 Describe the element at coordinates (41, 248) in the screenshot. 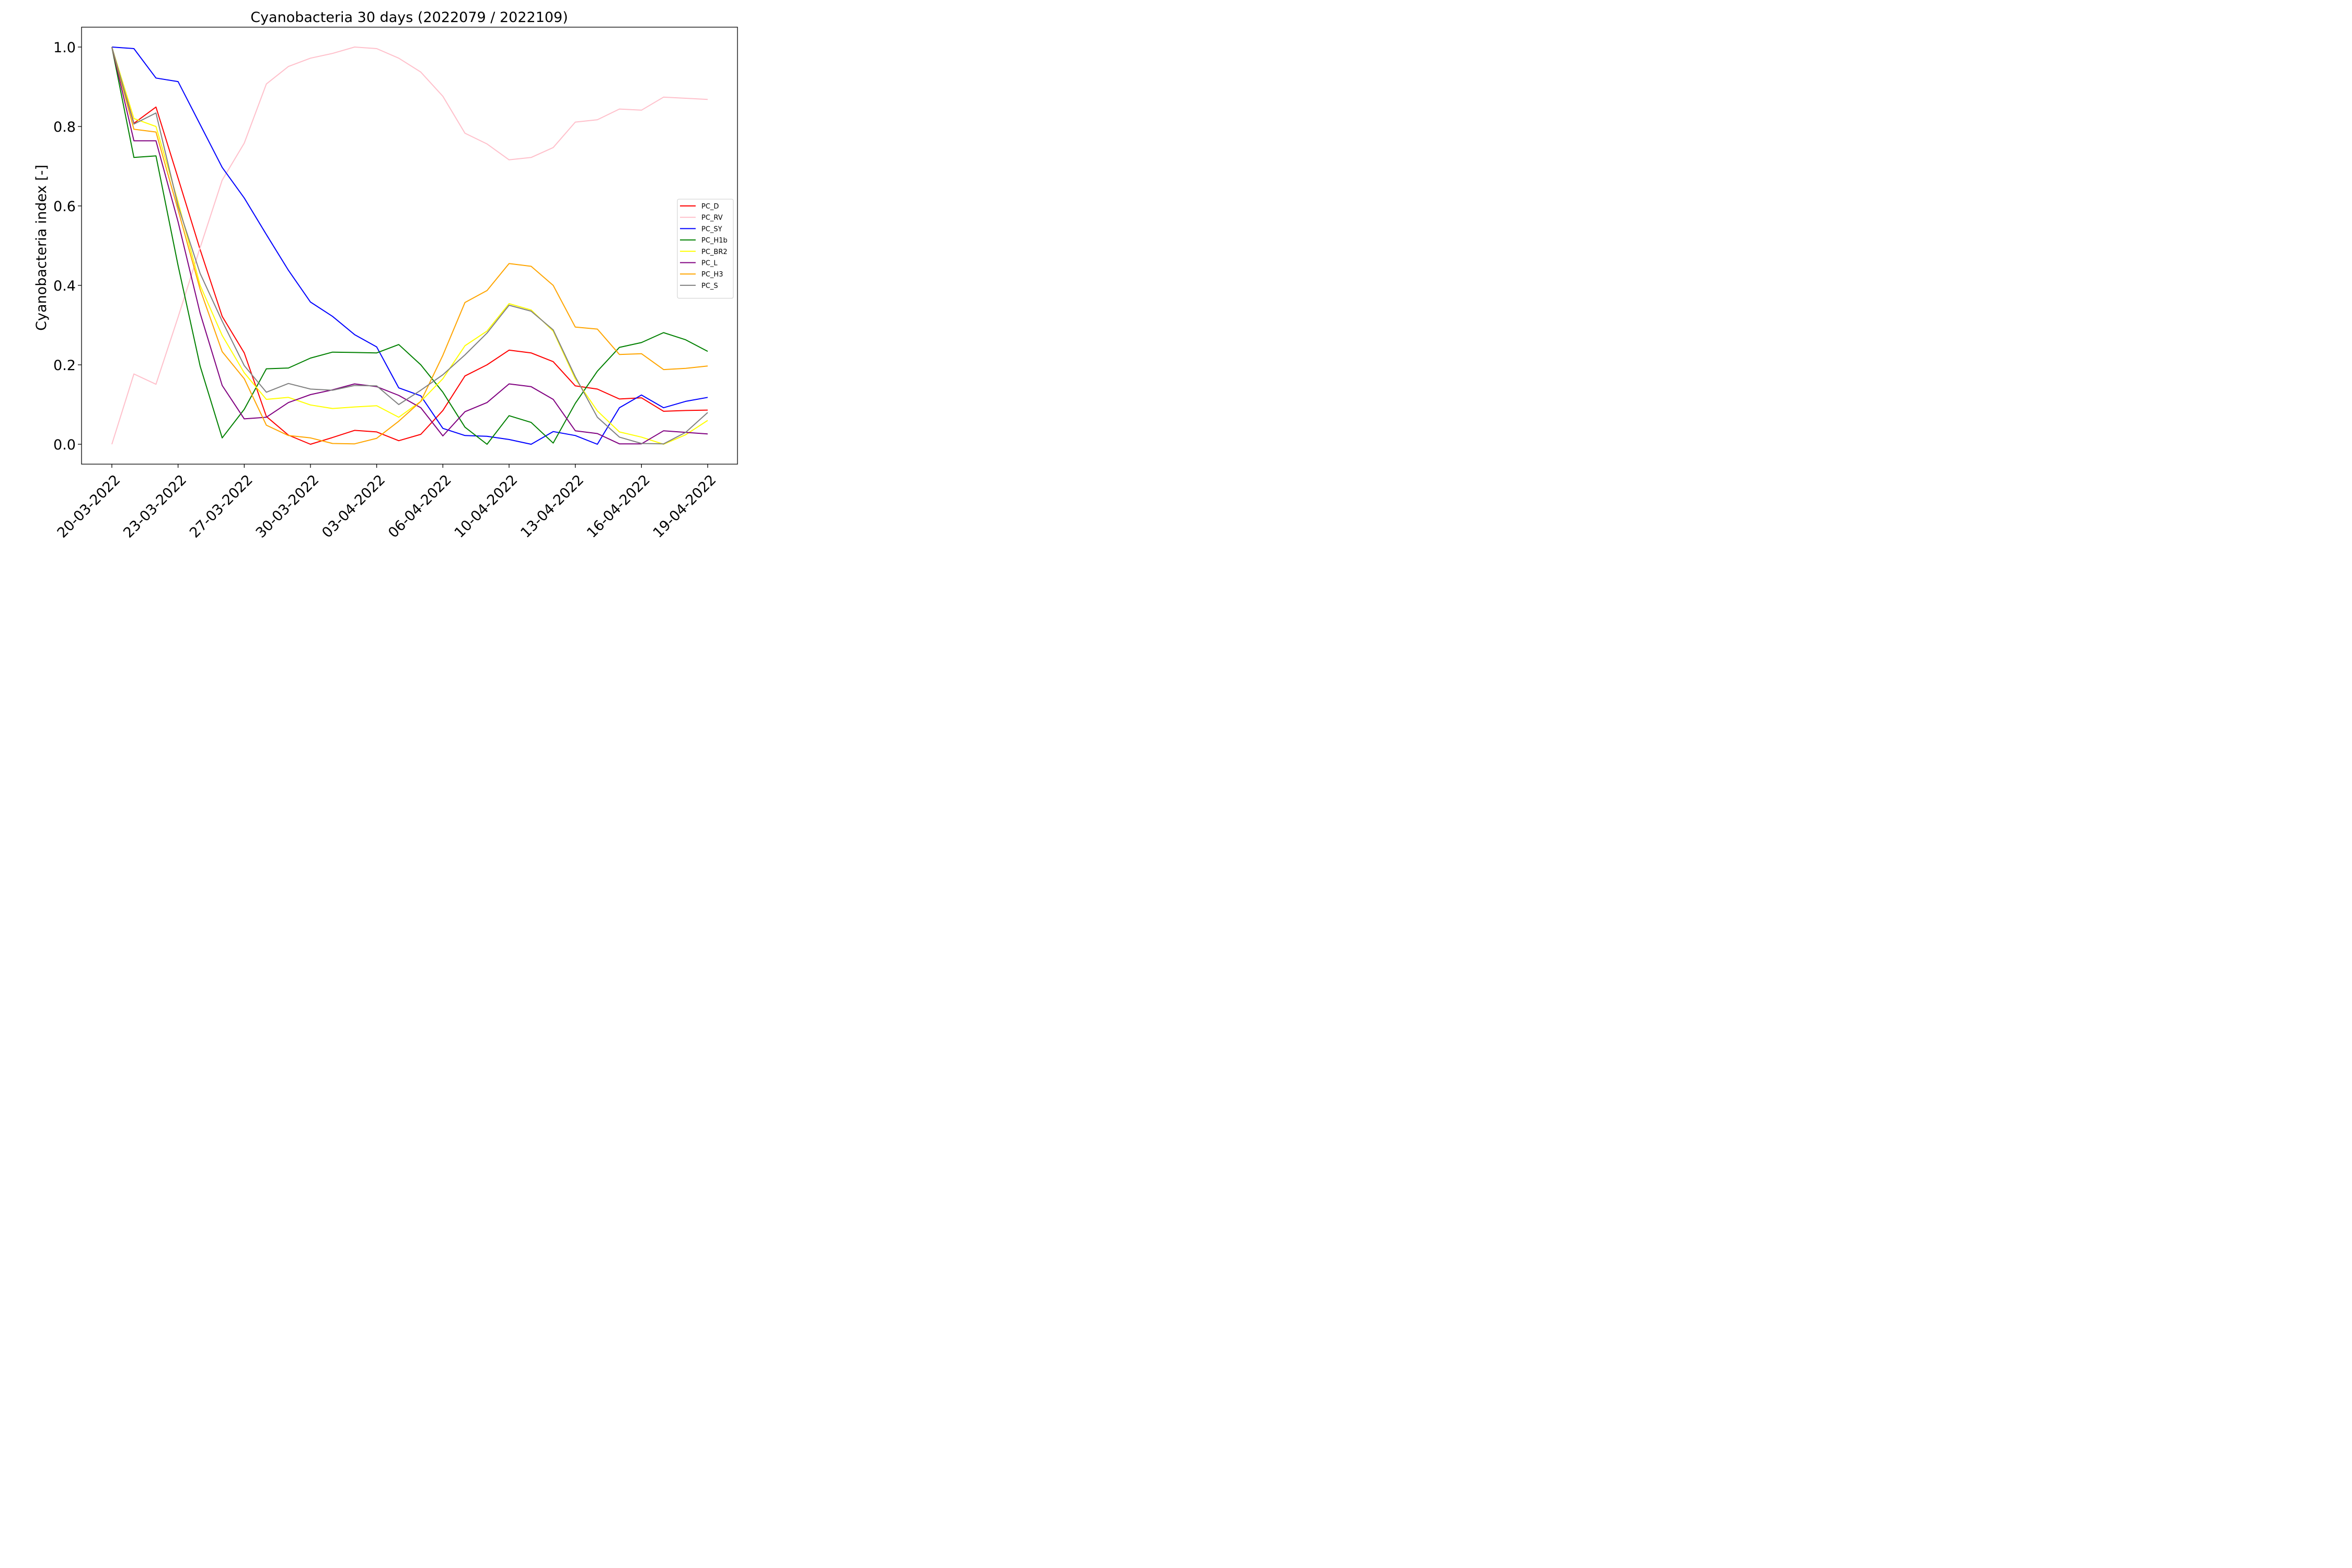

I see `y-axis-label: Cyanobacteria index [-]` at that location.